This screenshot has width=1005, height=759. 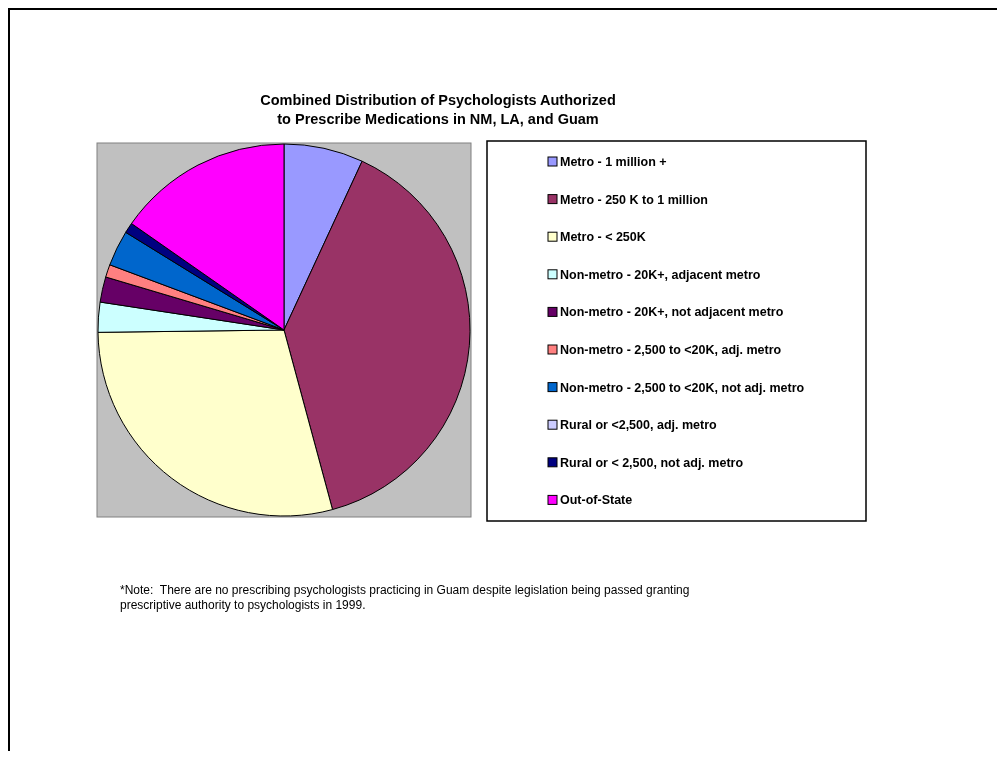 I want to click on legend-label: Out-of-State, so click(x=596, y=500).